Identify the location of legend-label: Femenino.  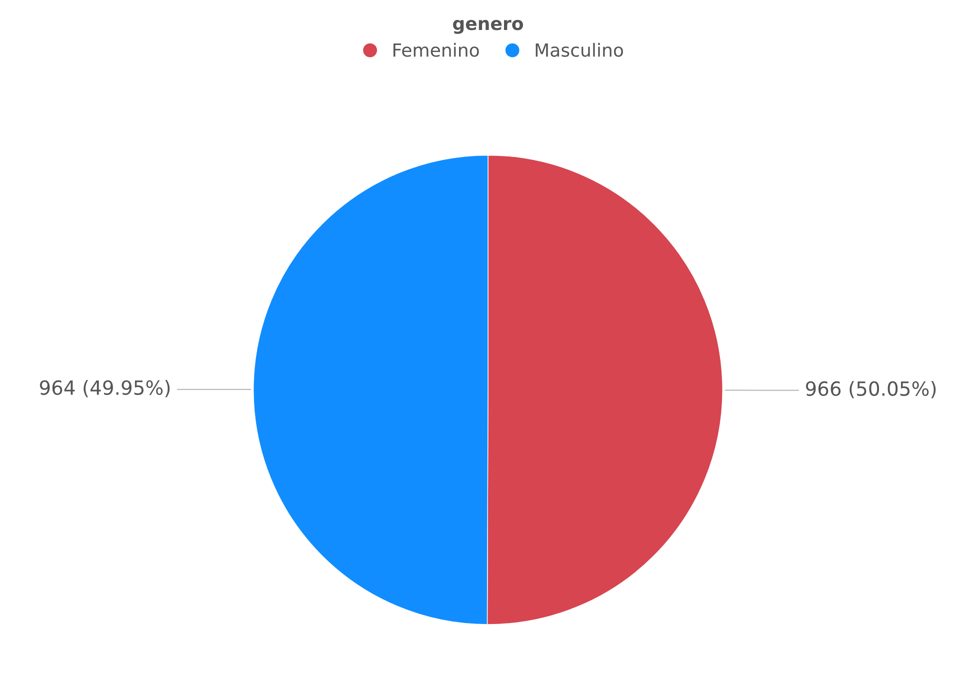
(436, 49).